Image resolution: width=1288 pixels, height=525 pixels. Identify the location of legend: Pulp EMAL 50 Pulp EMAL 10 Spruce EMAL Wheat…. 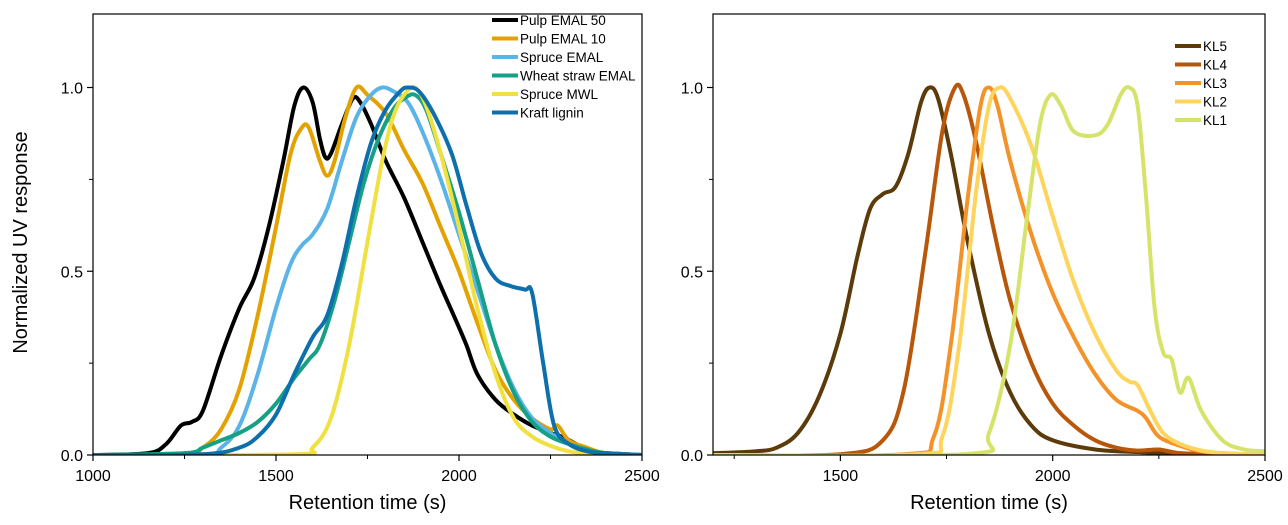
(564, 67).